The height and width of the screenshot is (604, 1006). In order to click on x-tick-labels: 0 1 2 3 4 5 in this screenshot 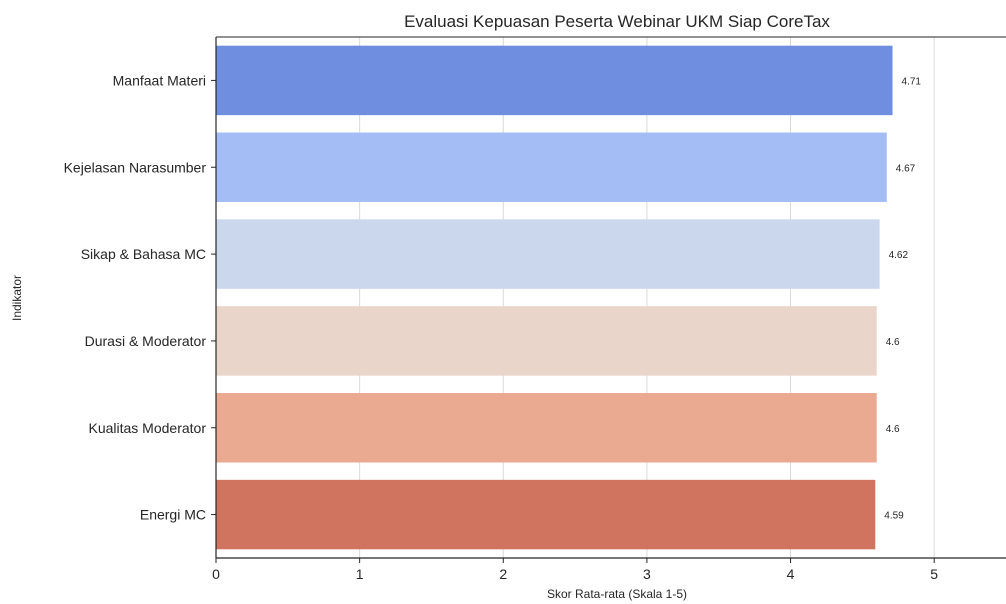, I will do `click(575, 570)`.